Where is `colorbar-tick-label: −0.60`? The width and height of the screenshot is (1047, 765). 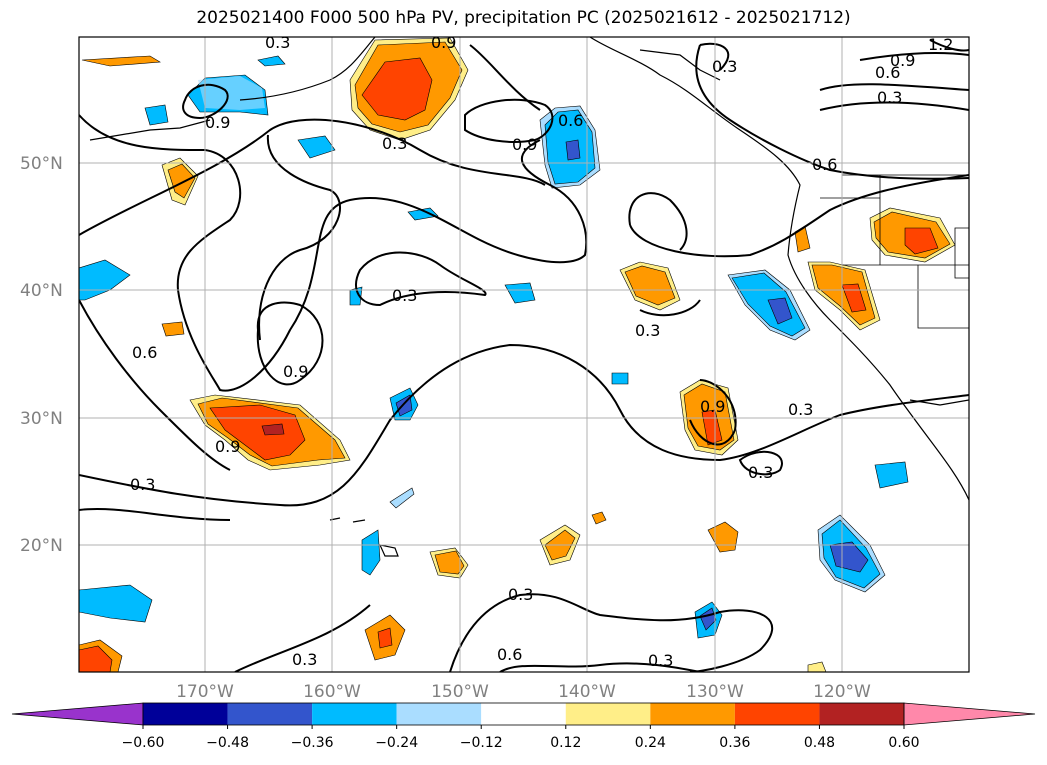
colorbar-tick-label: −0.60 is located at coordinates (143, 743).